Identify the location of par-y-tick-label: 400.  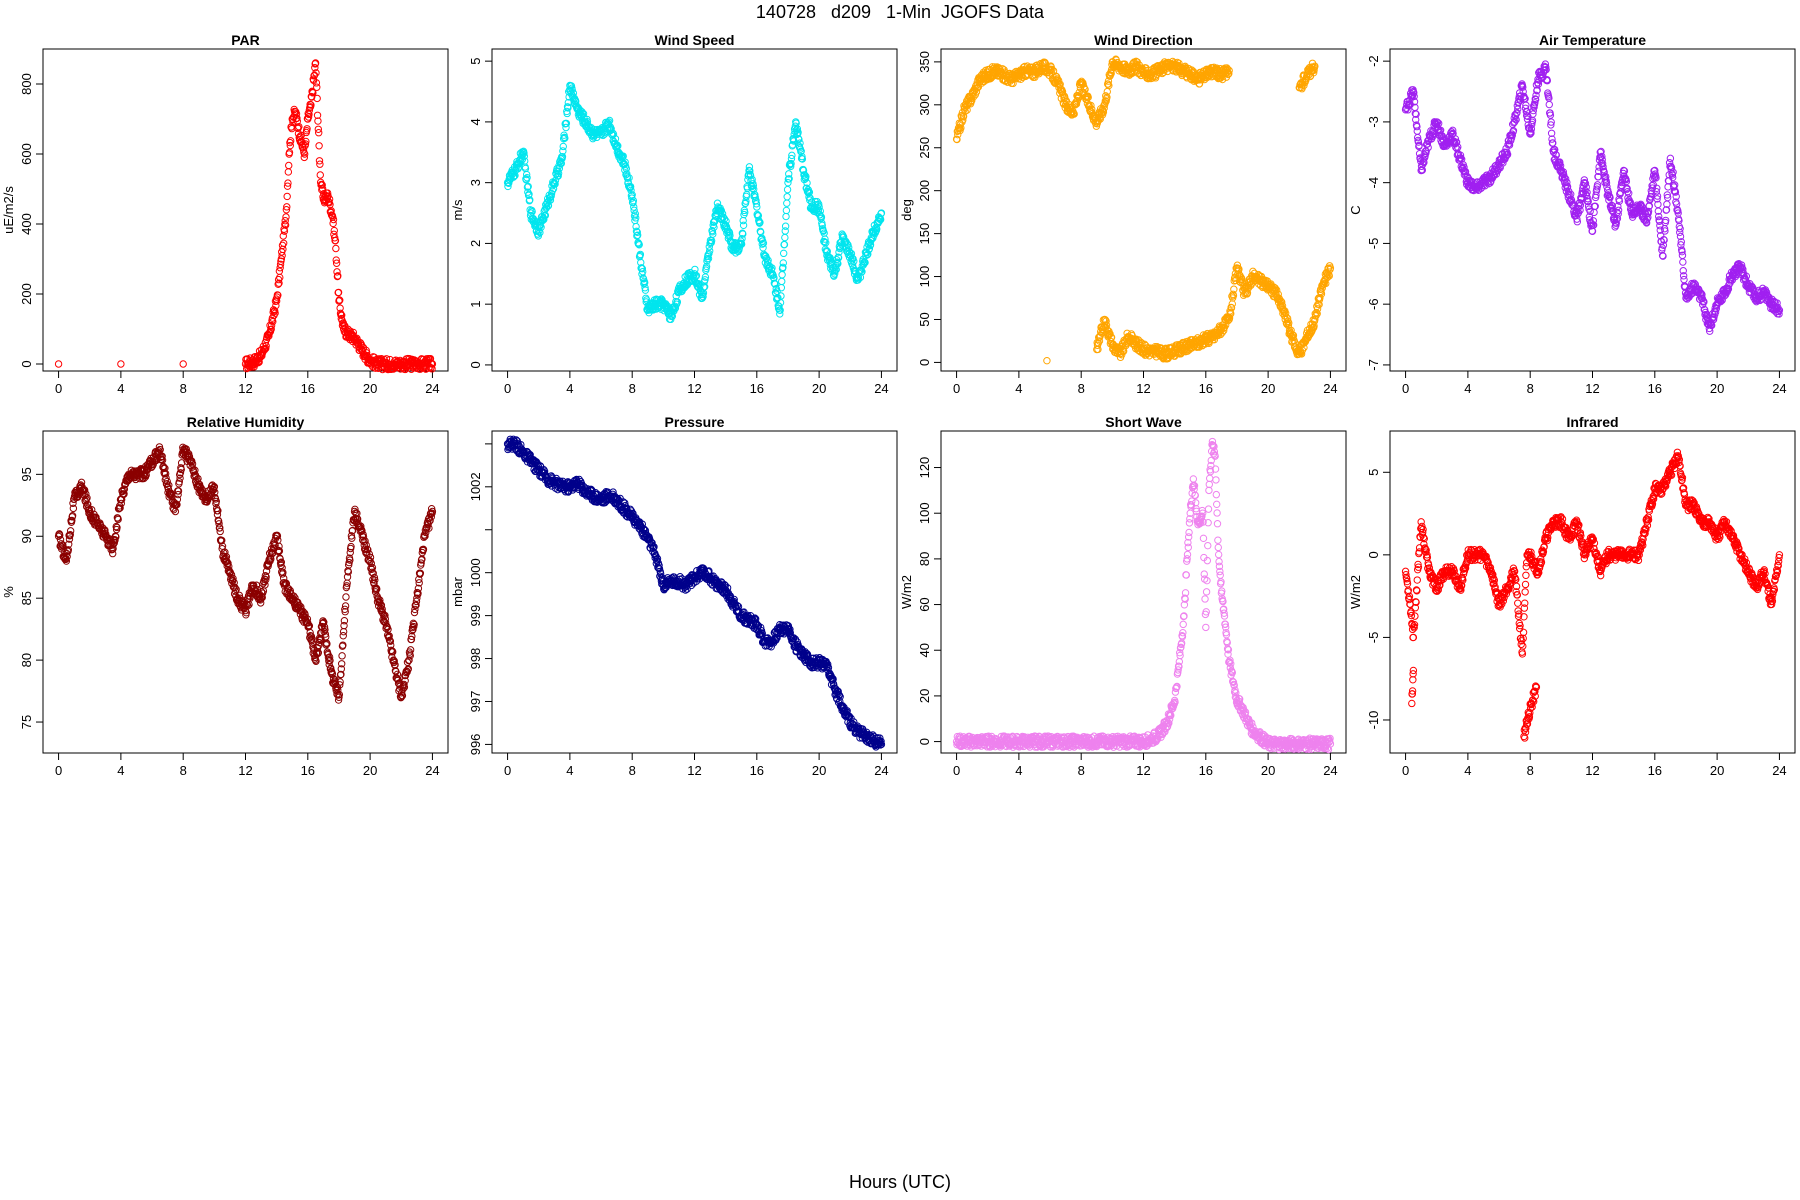
(26, 224).